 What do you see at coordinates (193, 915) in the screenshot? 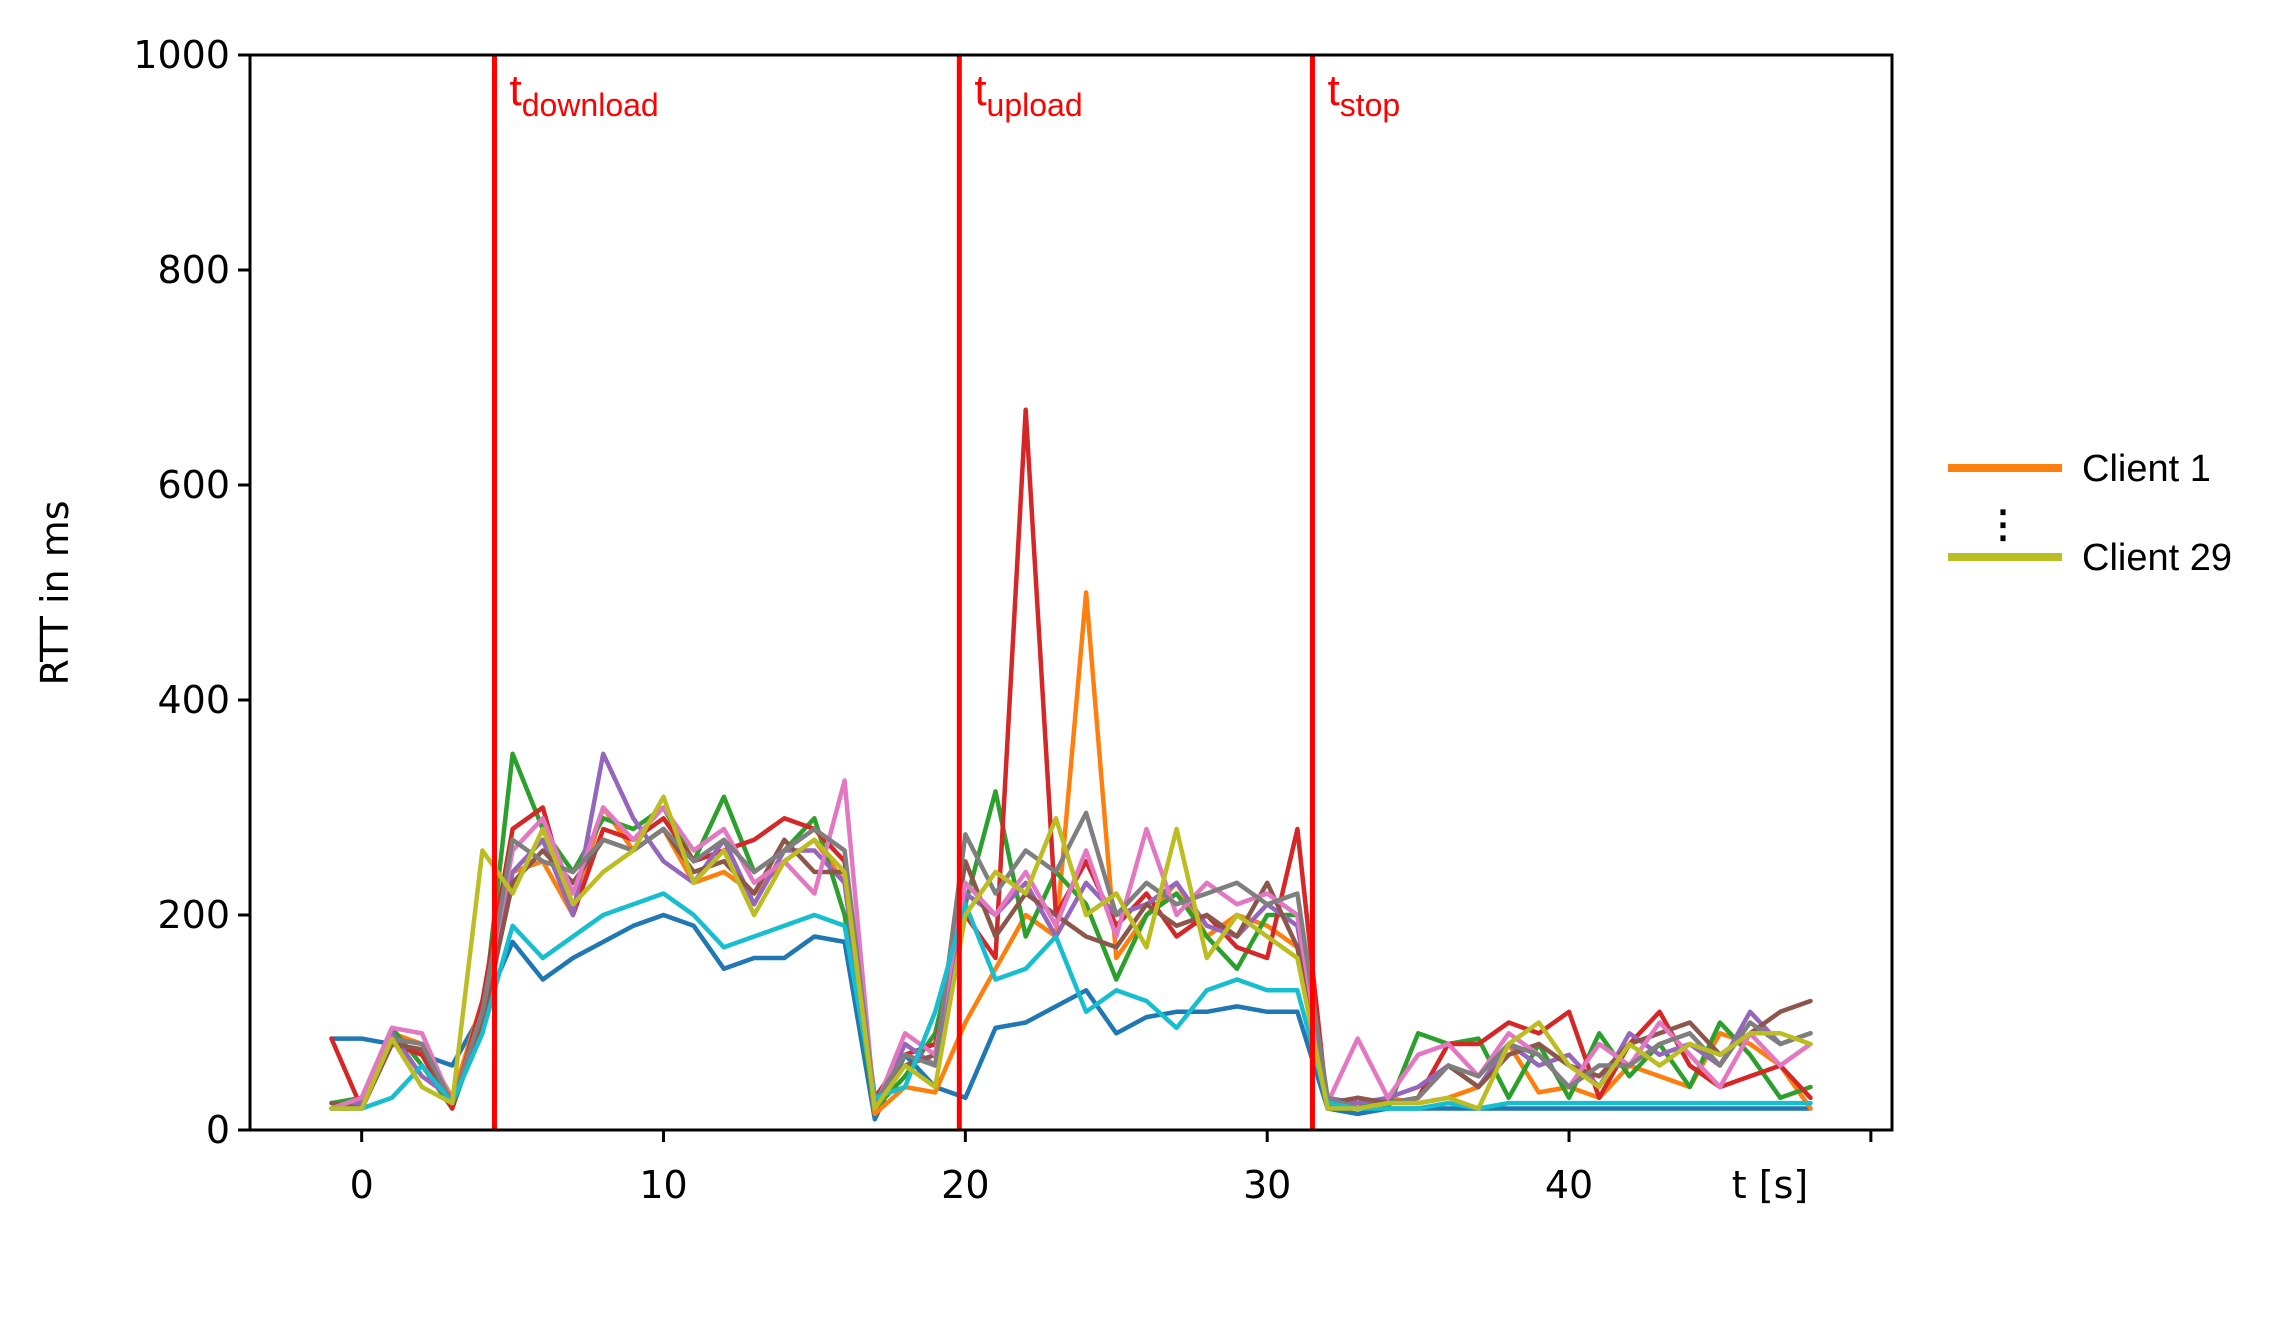
I see `y-tick-label: 200` at bounding box center [193, 915].